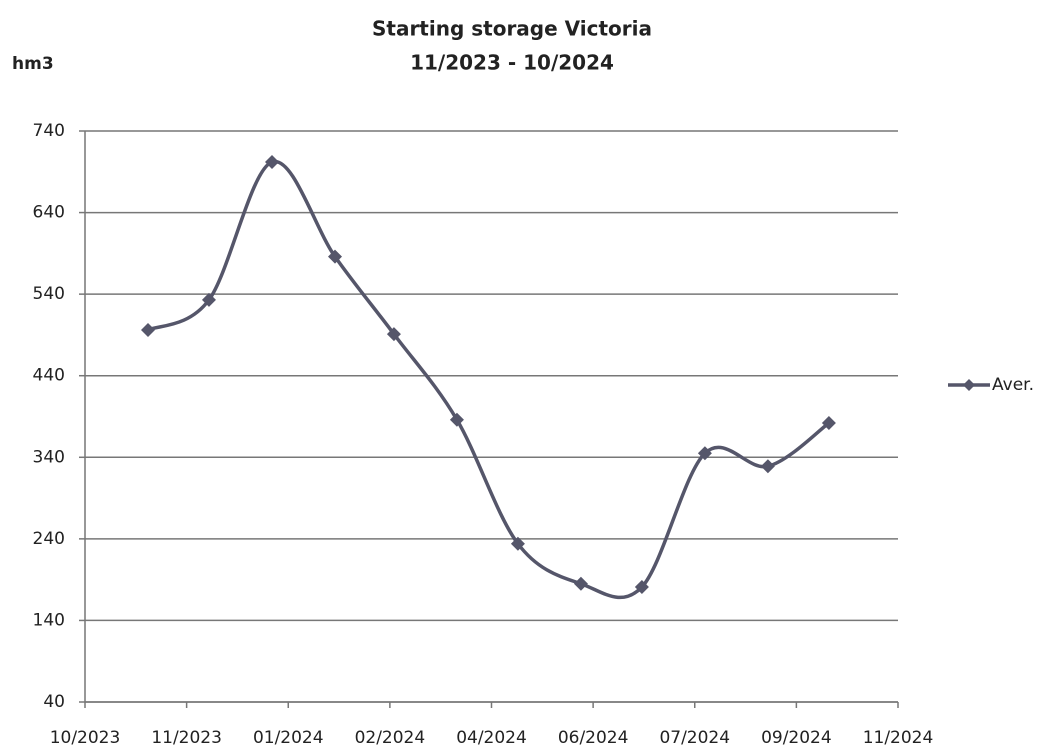 The width and height of the screenshot is (1058, 753). Describe the element at coordinates (512, 29) in the screenshot. I see `chart-title: Starting storage Victoria` at that location.